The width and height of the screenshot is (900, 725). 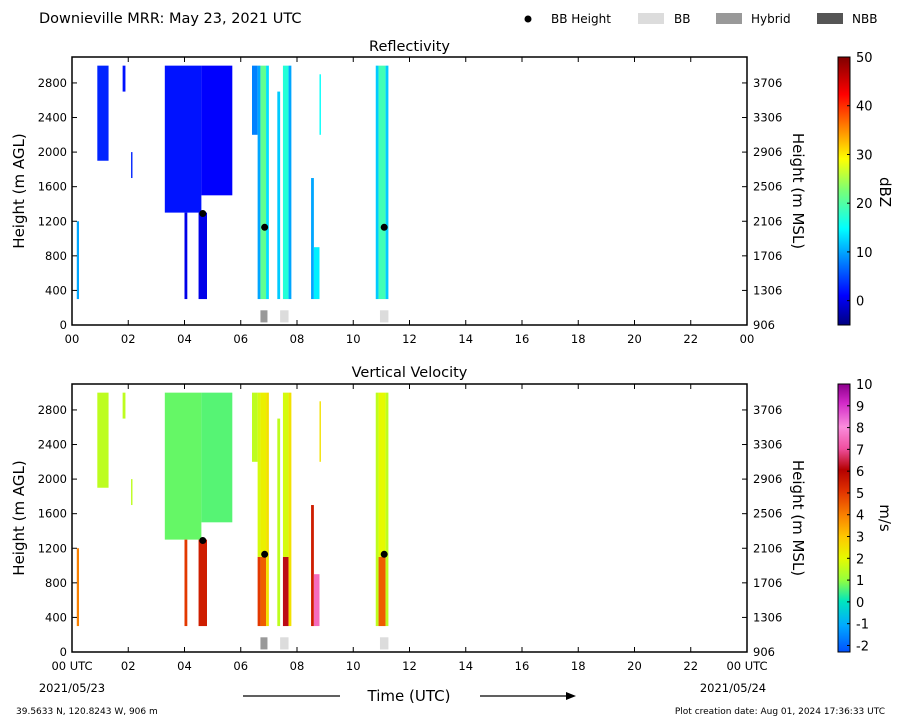 What do you see at coordinates (19, 190) in the screenshot?
I see `reflectivity-ylabel: Height (m AGL)` at bounding box center [19, 190].